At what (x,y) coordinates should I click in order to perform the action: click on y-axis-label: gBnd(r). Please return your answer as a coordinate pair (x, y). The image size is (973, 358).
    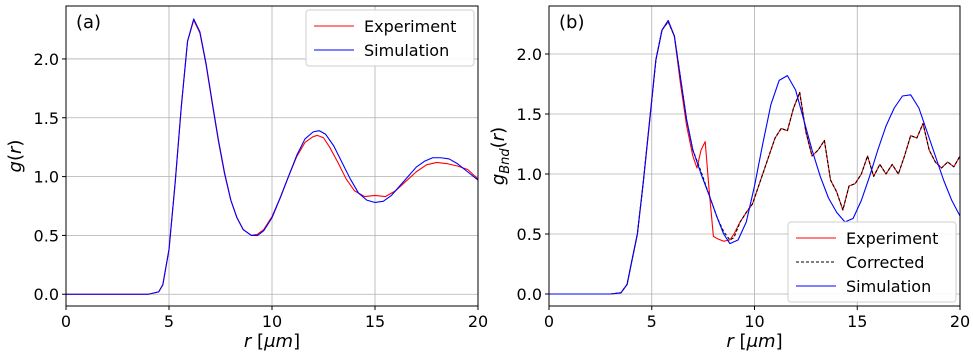
    Looking at the image, I should click on (500, 156).